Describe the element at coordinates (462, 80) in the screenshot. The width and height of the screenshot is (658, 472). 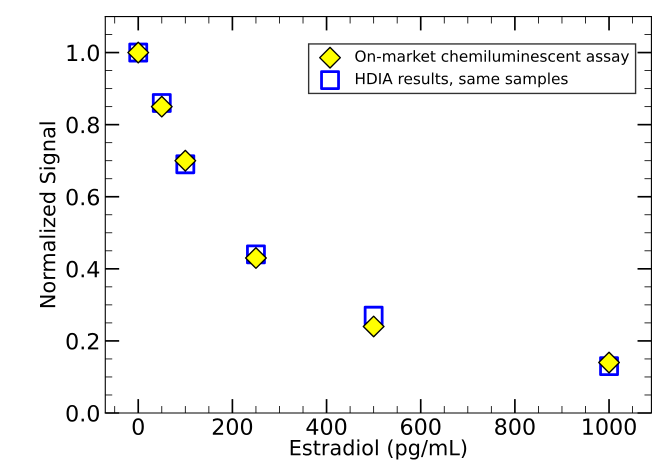
I see `legend-label: HDIA results, same samples` at that location.